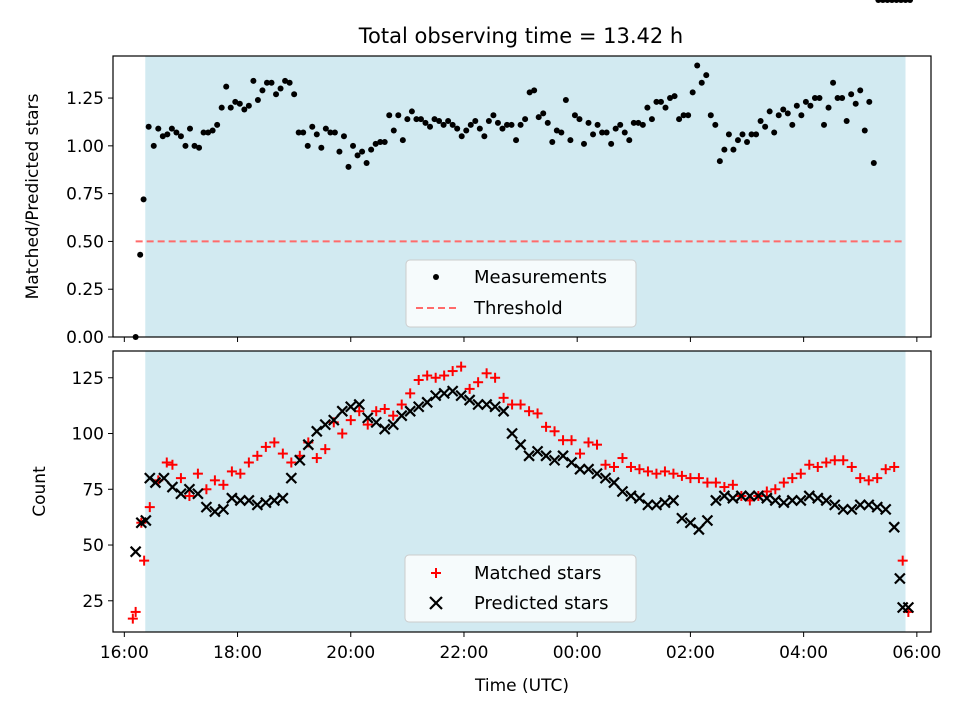 The image size is (960, 720). What do you see at coordinates (436, 603) in the screenshot?
I see `legend-x-glyph` at bounding box center [436, 603].